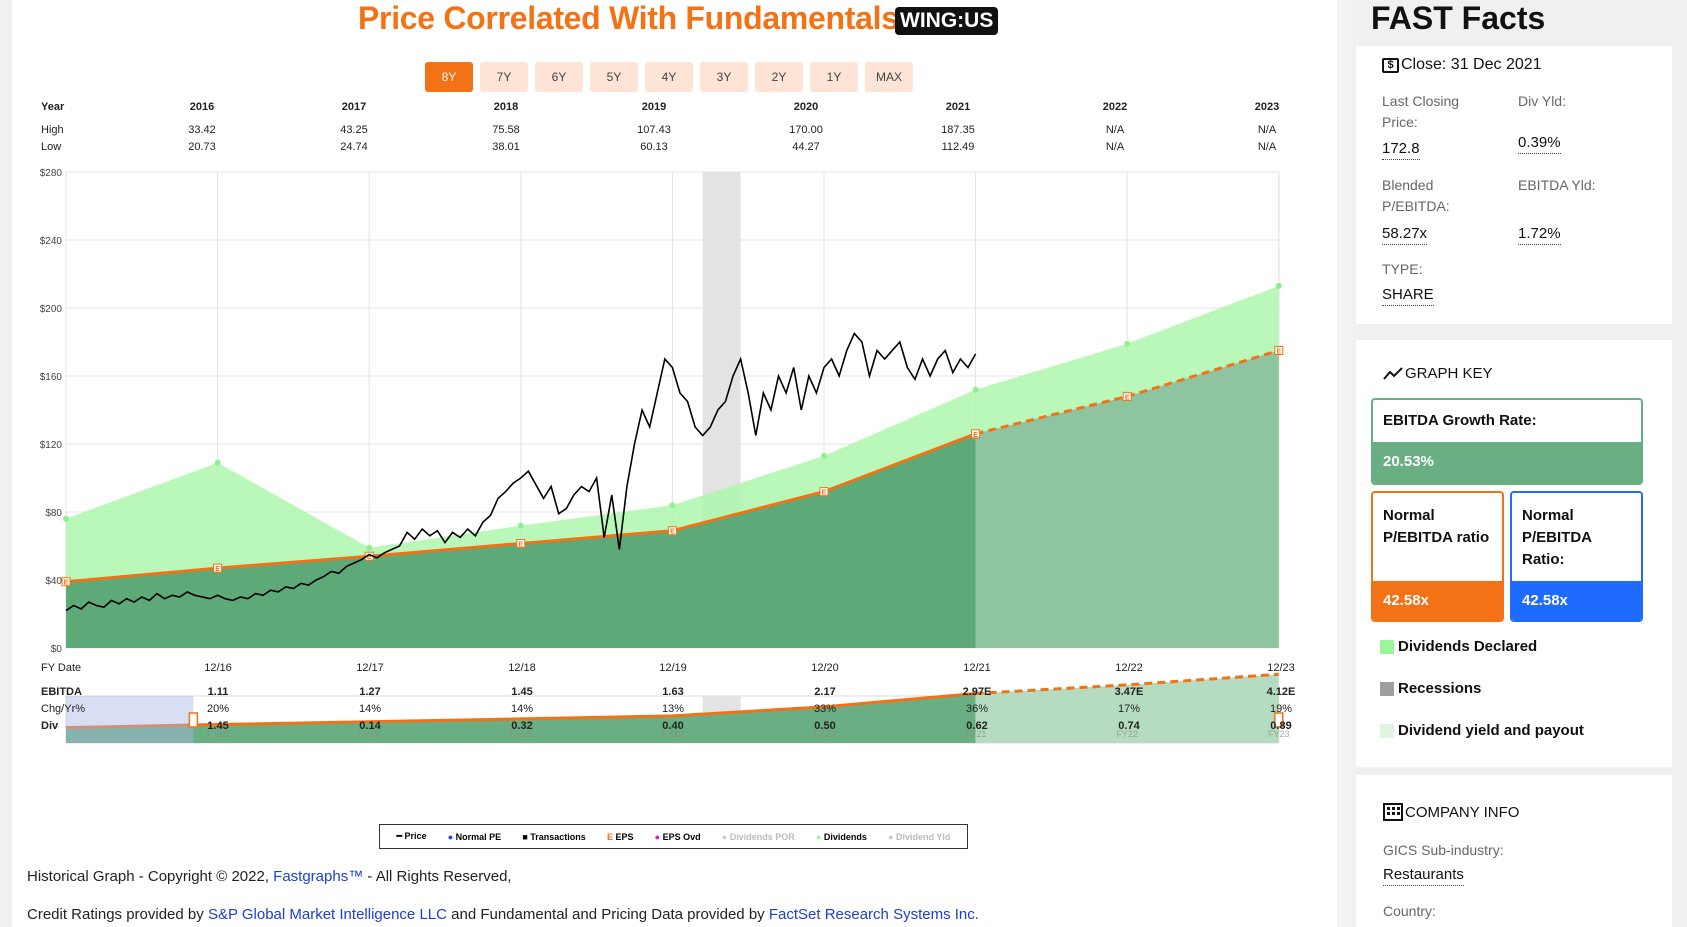 The height and width of the screenshot is (927, 1687). What do you see at coordinates (825, 709) in the screenshot?
I see `chg-cell: 33%` at bounding box center [825, 709].